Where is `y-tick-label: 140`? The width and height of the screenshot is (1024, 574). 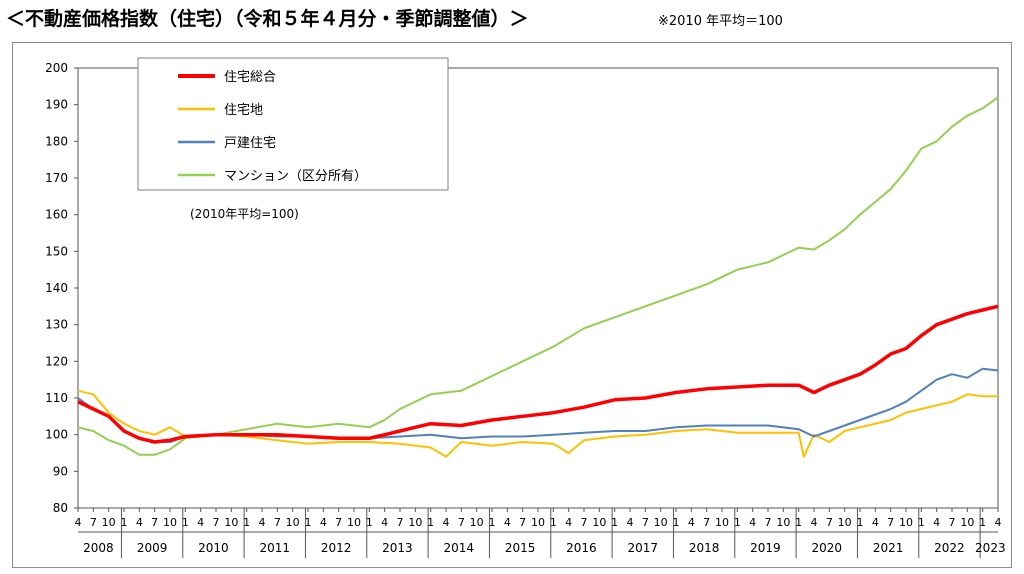 y-tick-label: 140 is located at coordinates (56, 288).